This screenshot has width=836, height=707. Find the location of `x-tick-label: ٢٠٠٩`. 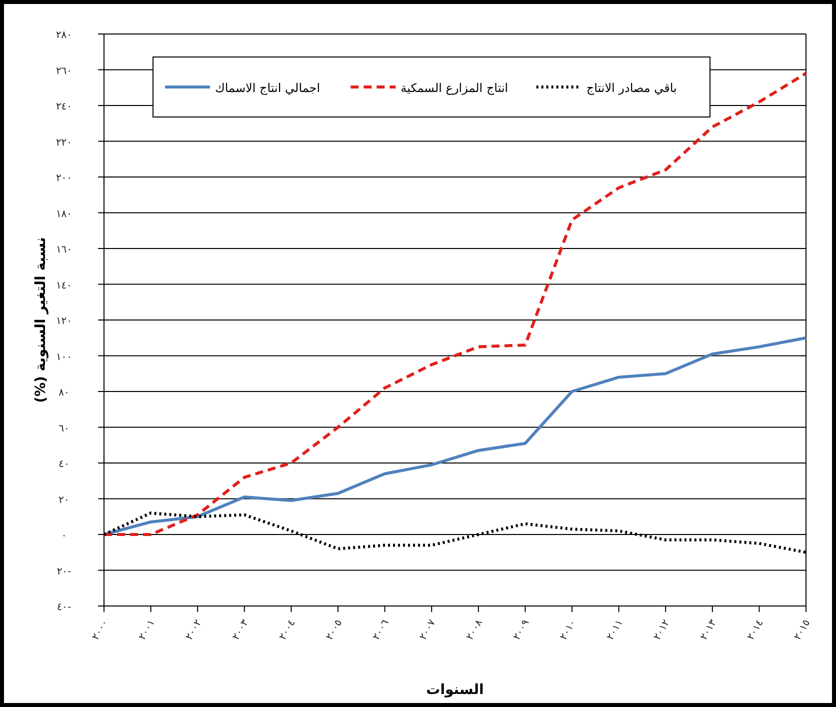

x-tick-label: ٢٠٠٩ is located at coordinates (522, 630).